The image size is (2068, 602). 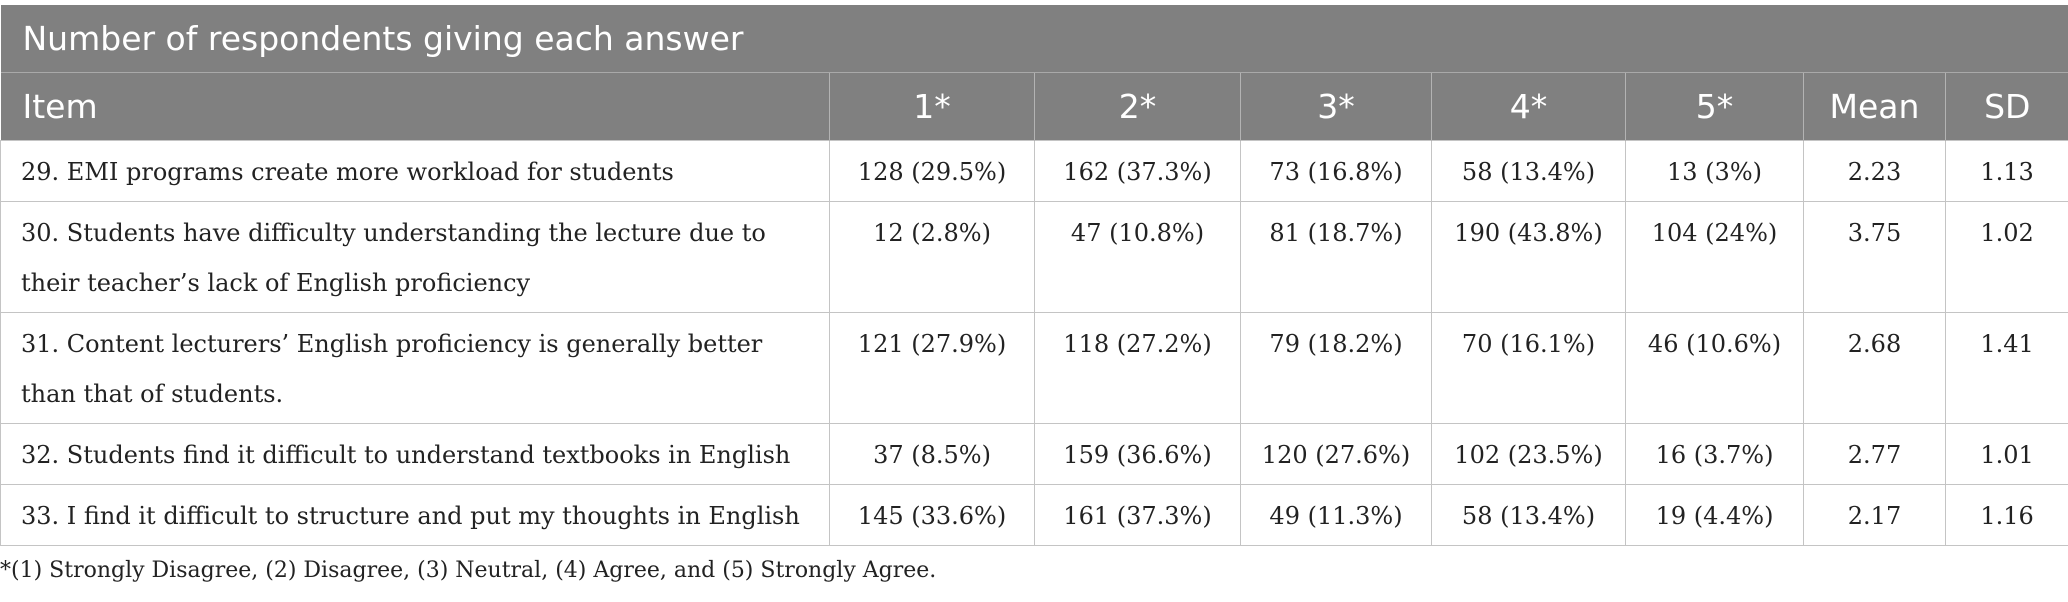 I want to click on cell-sd: 1.13, so click(x=2006, y=170).